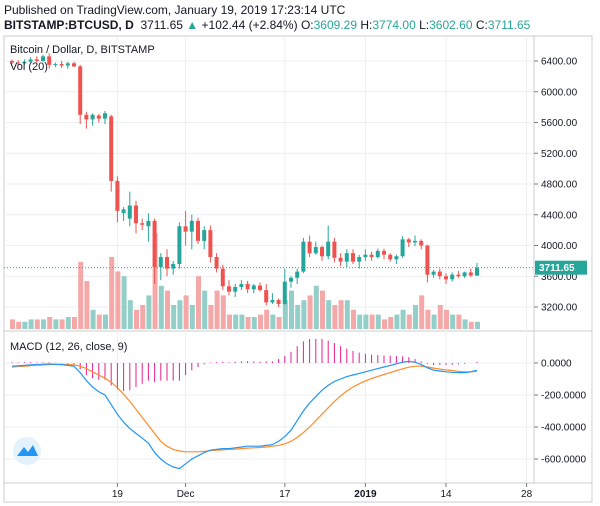 This screenshot has height=506, width=600. Describe the element at coordinates (161, 25) in the screenshot. I see `last-price: 3711.65` at that location.